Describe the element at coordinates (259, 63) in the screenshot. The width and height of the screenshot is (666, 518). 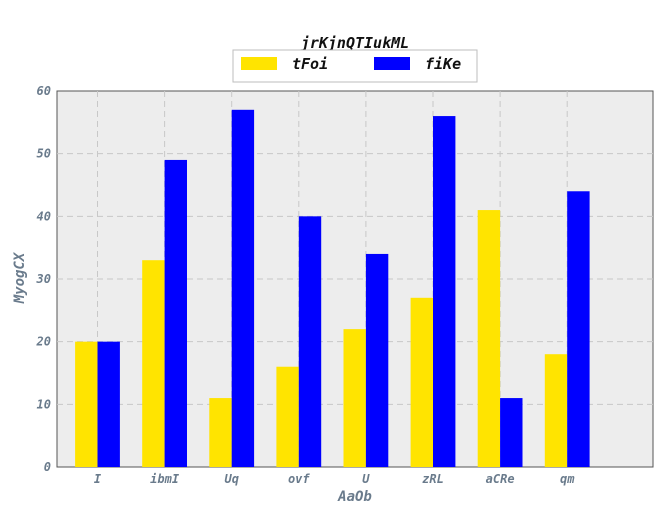
I see `legend-swatch-tfoi` at that location.